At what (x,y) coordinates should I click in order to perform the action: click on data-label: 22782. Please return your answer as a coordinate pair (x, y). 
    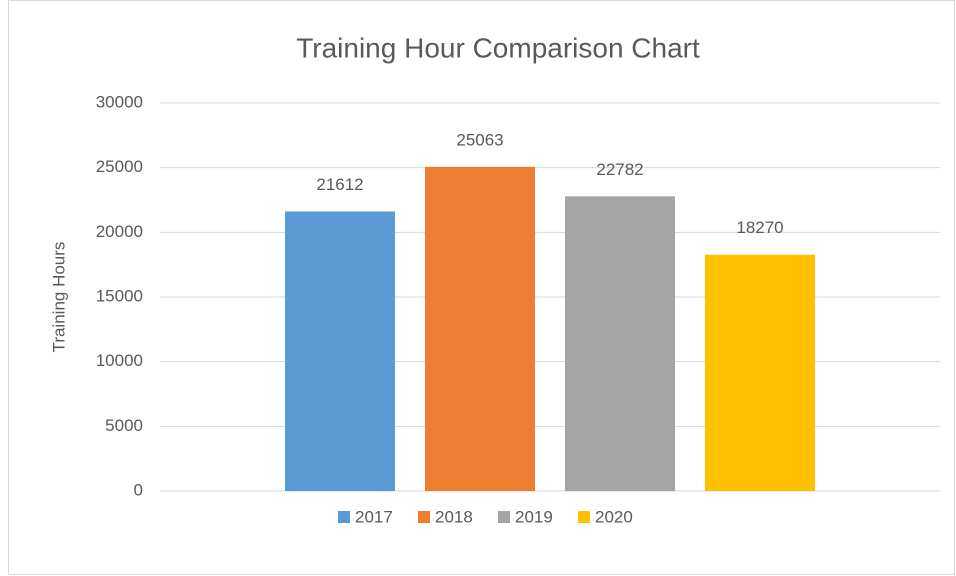
    Looking at the image, I should click on (619, 169).